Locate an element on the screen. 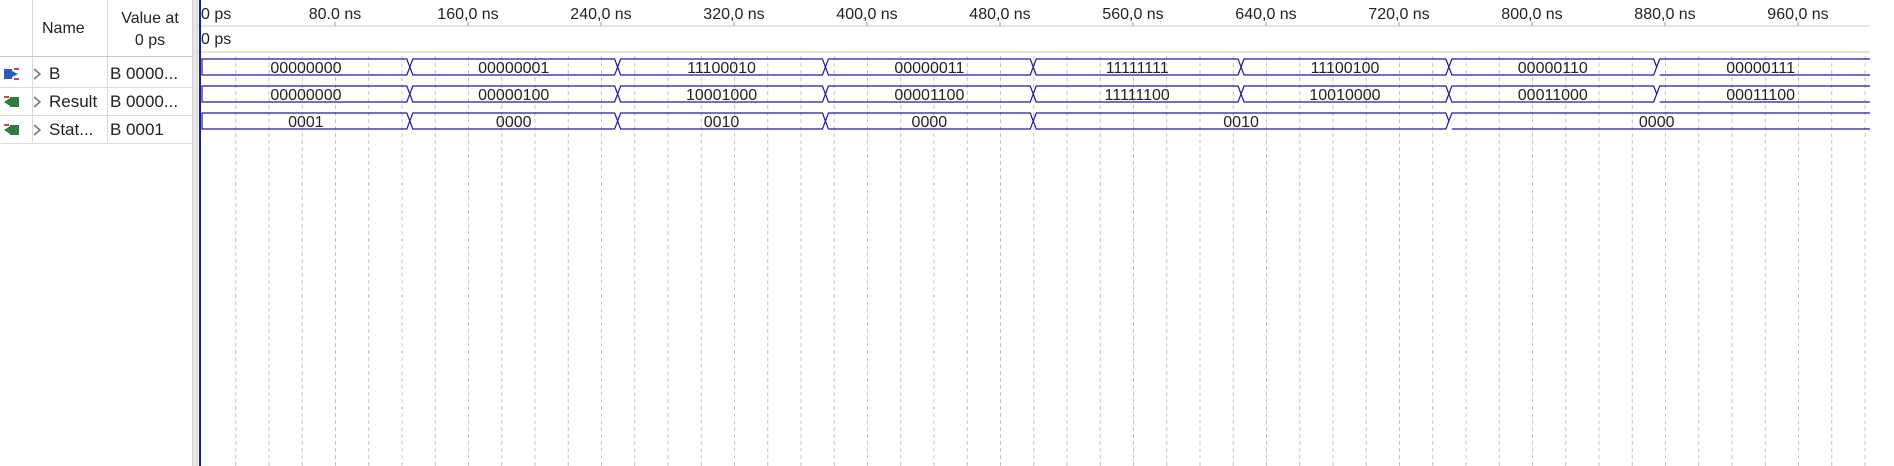 Image resolution: width=1894 pixels, height=466 pixels. cursor-readout: 0 ps is located at coordinates (216, 39).